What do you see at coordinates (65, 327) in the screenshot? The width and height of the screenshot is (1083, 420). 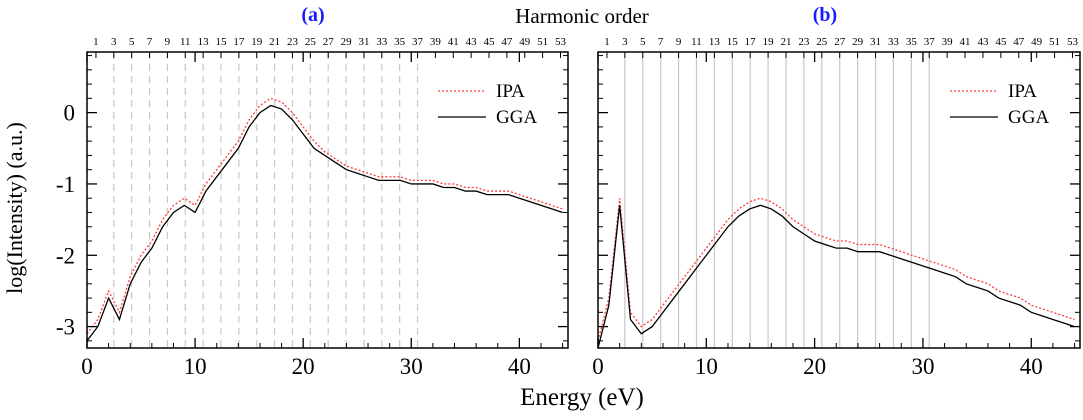 I see `y-tick-label: -3` at bounding box center [65, 327].